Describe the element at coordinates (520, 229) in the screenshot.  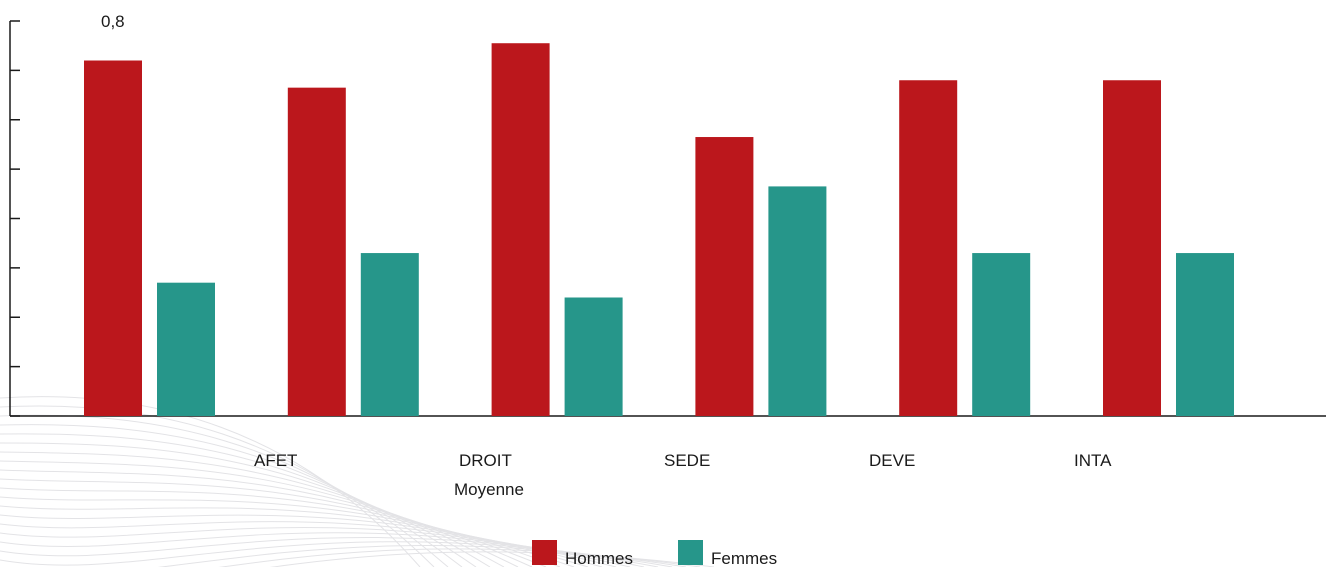
I see `bar-hommes-droit` at that location.